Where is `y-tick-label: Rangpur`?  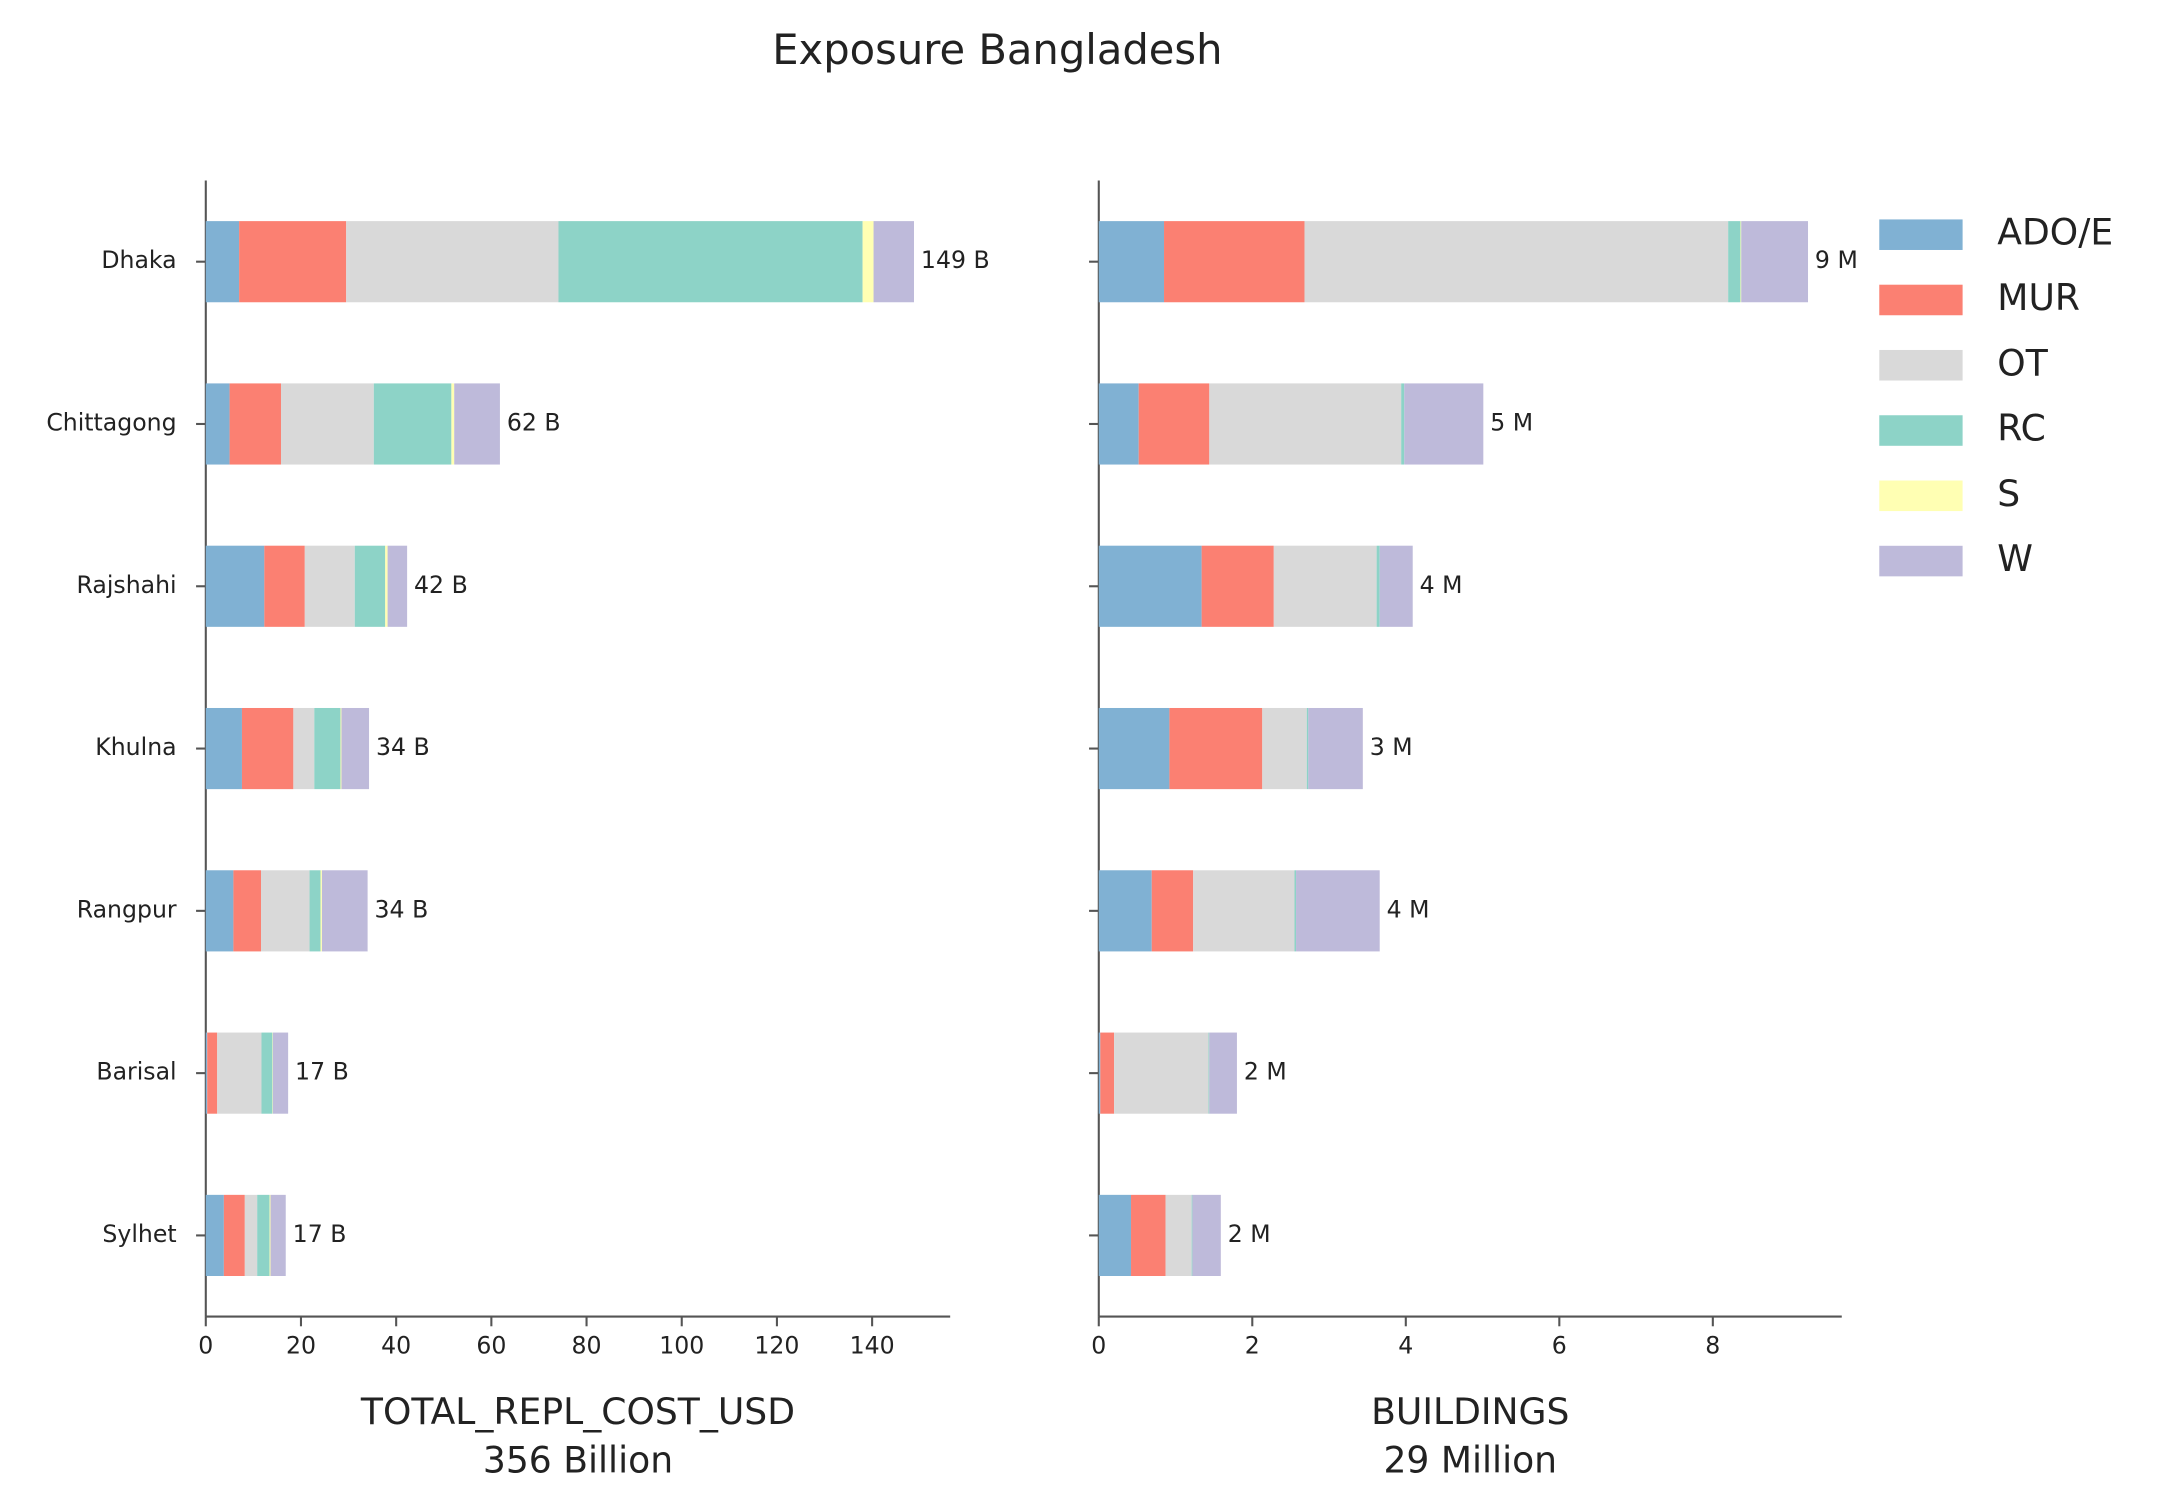
y-tick-label: Rangpur is located at coordinates (127, 909).